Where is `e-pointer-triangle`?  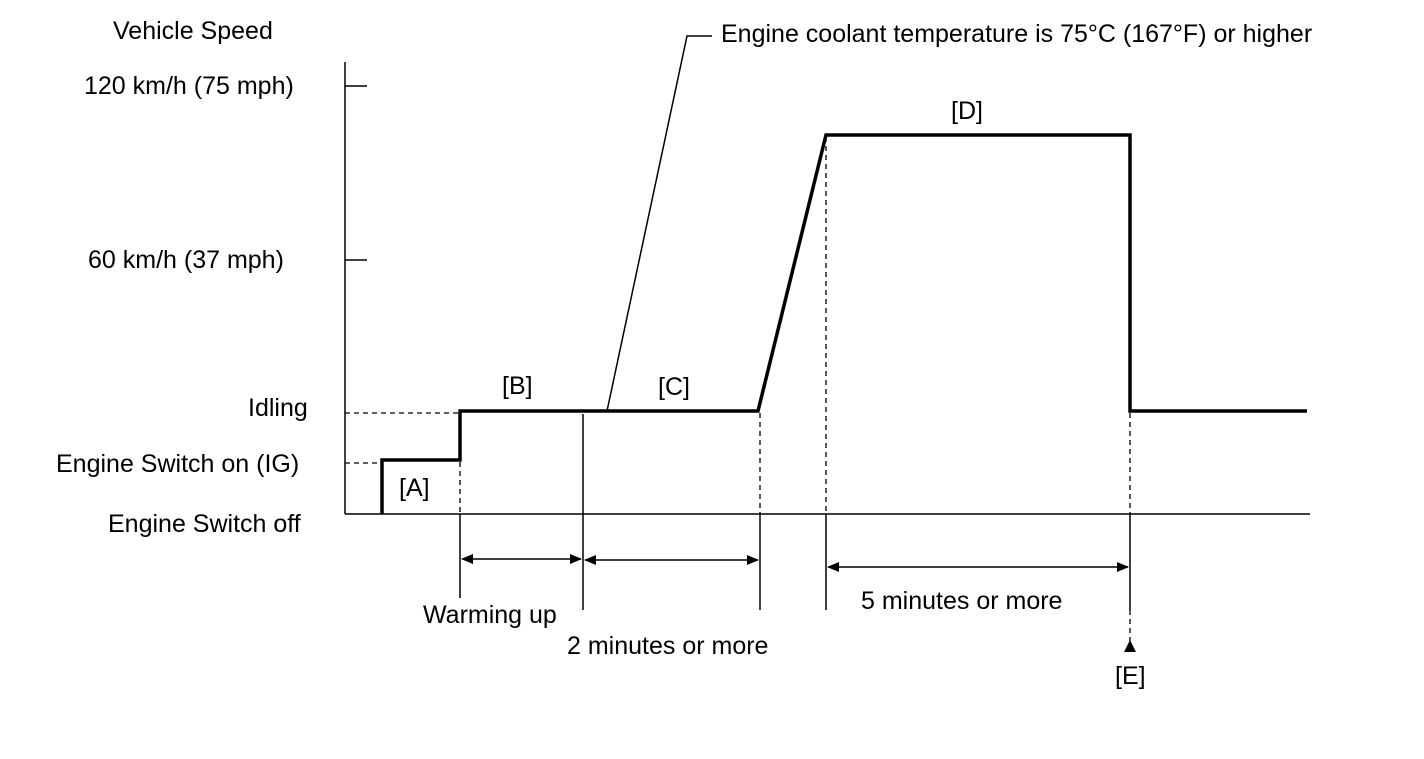
e-pointer-triangle is located at coordinates (1130, 646).